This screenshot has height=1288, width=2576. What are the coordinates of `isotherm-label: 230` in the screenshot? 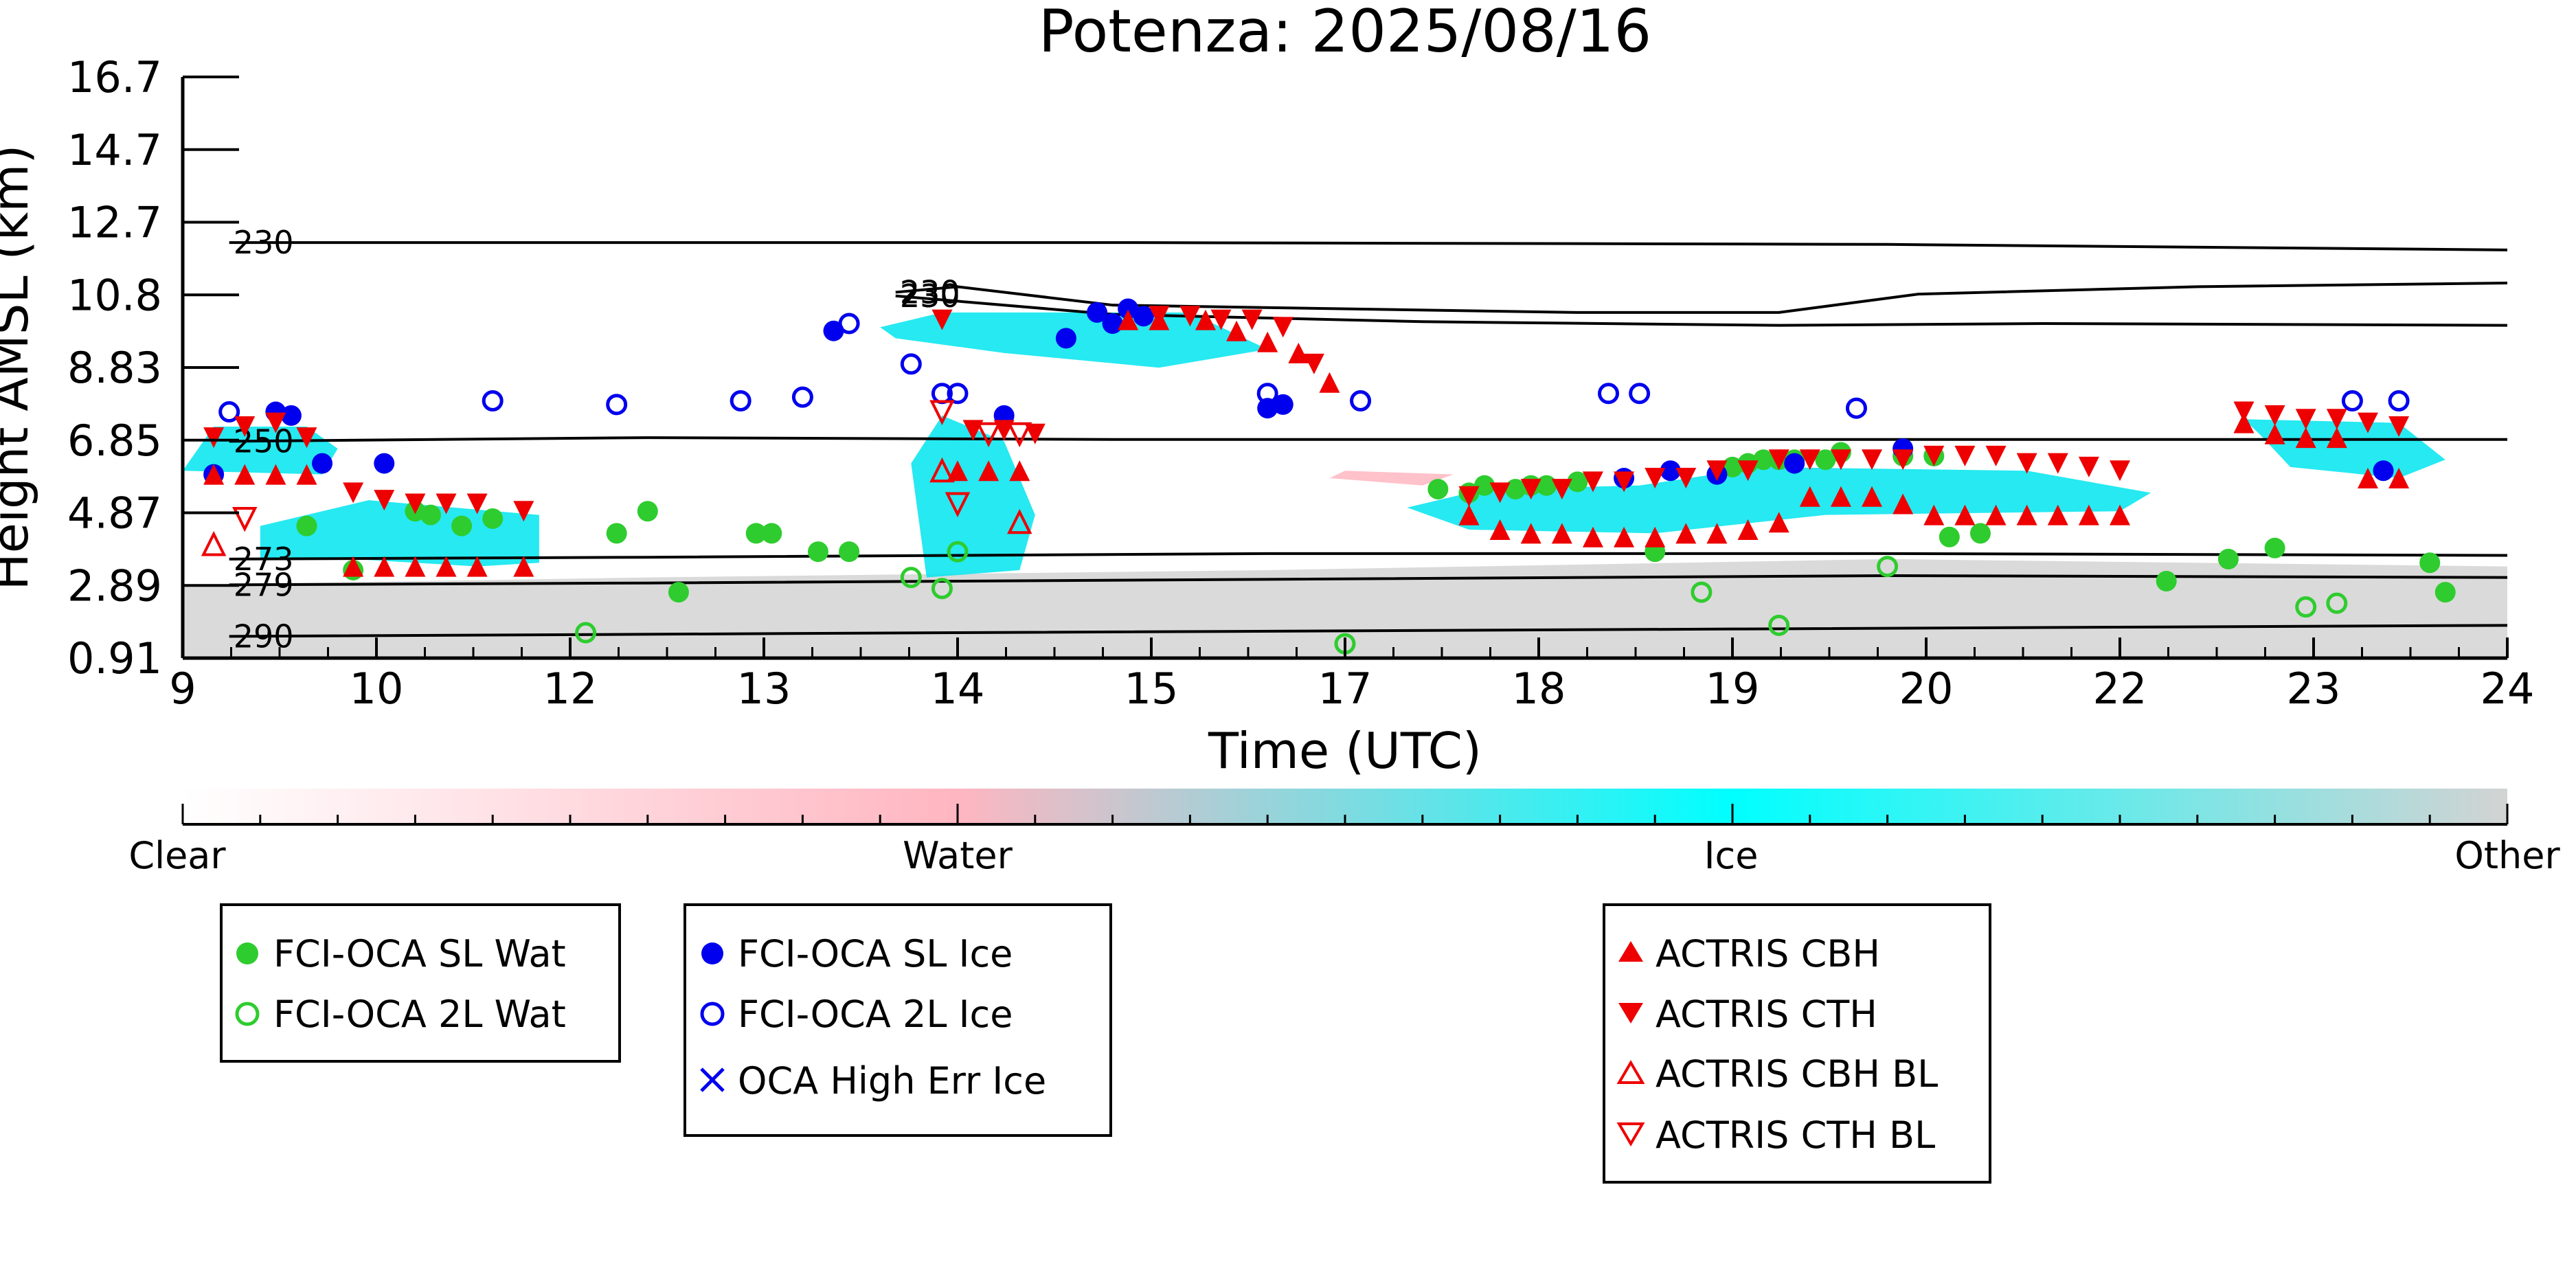 It's located at (264, 242).